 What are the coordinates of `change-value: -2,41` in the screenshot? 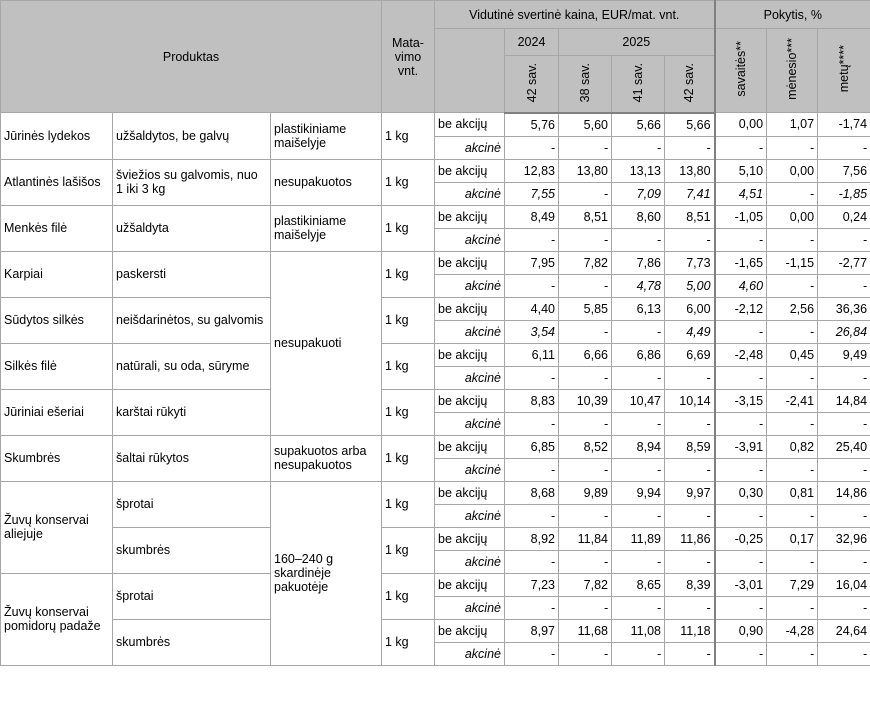 It's located at (792, 400).